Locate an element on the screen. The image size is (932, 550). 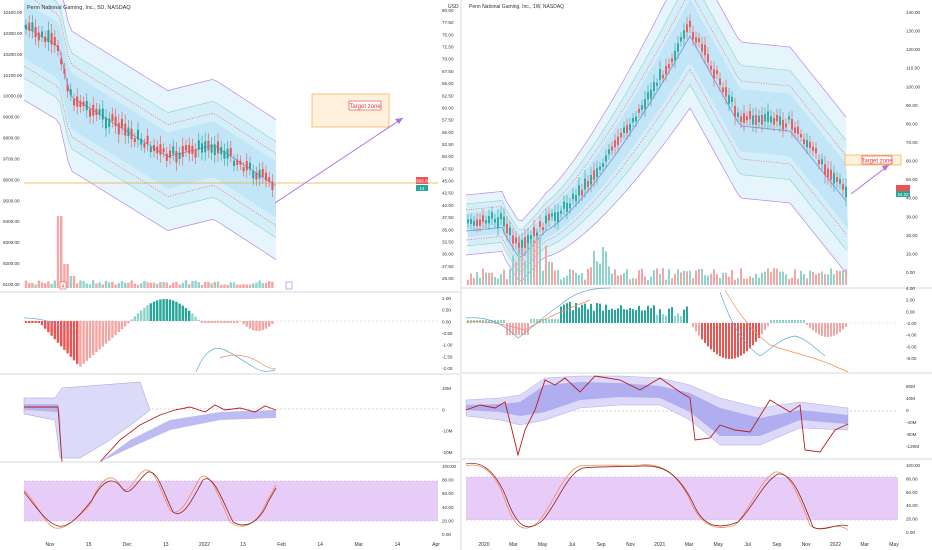
band-layer is located at coordinates (150, 110).